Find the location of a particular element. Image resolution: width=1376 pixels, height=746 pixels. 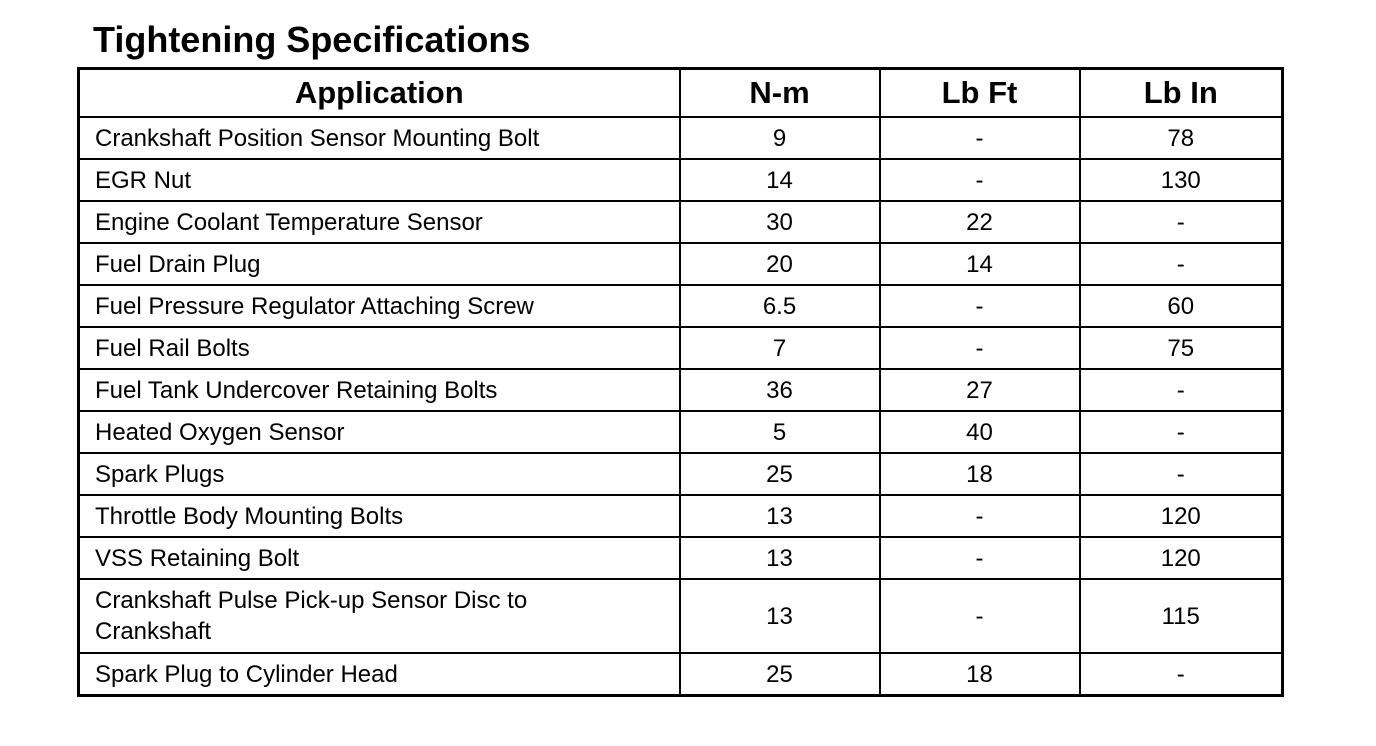

table-row: Heated Oxygen Sensor 5 40- is located at coordinates (680, 432).